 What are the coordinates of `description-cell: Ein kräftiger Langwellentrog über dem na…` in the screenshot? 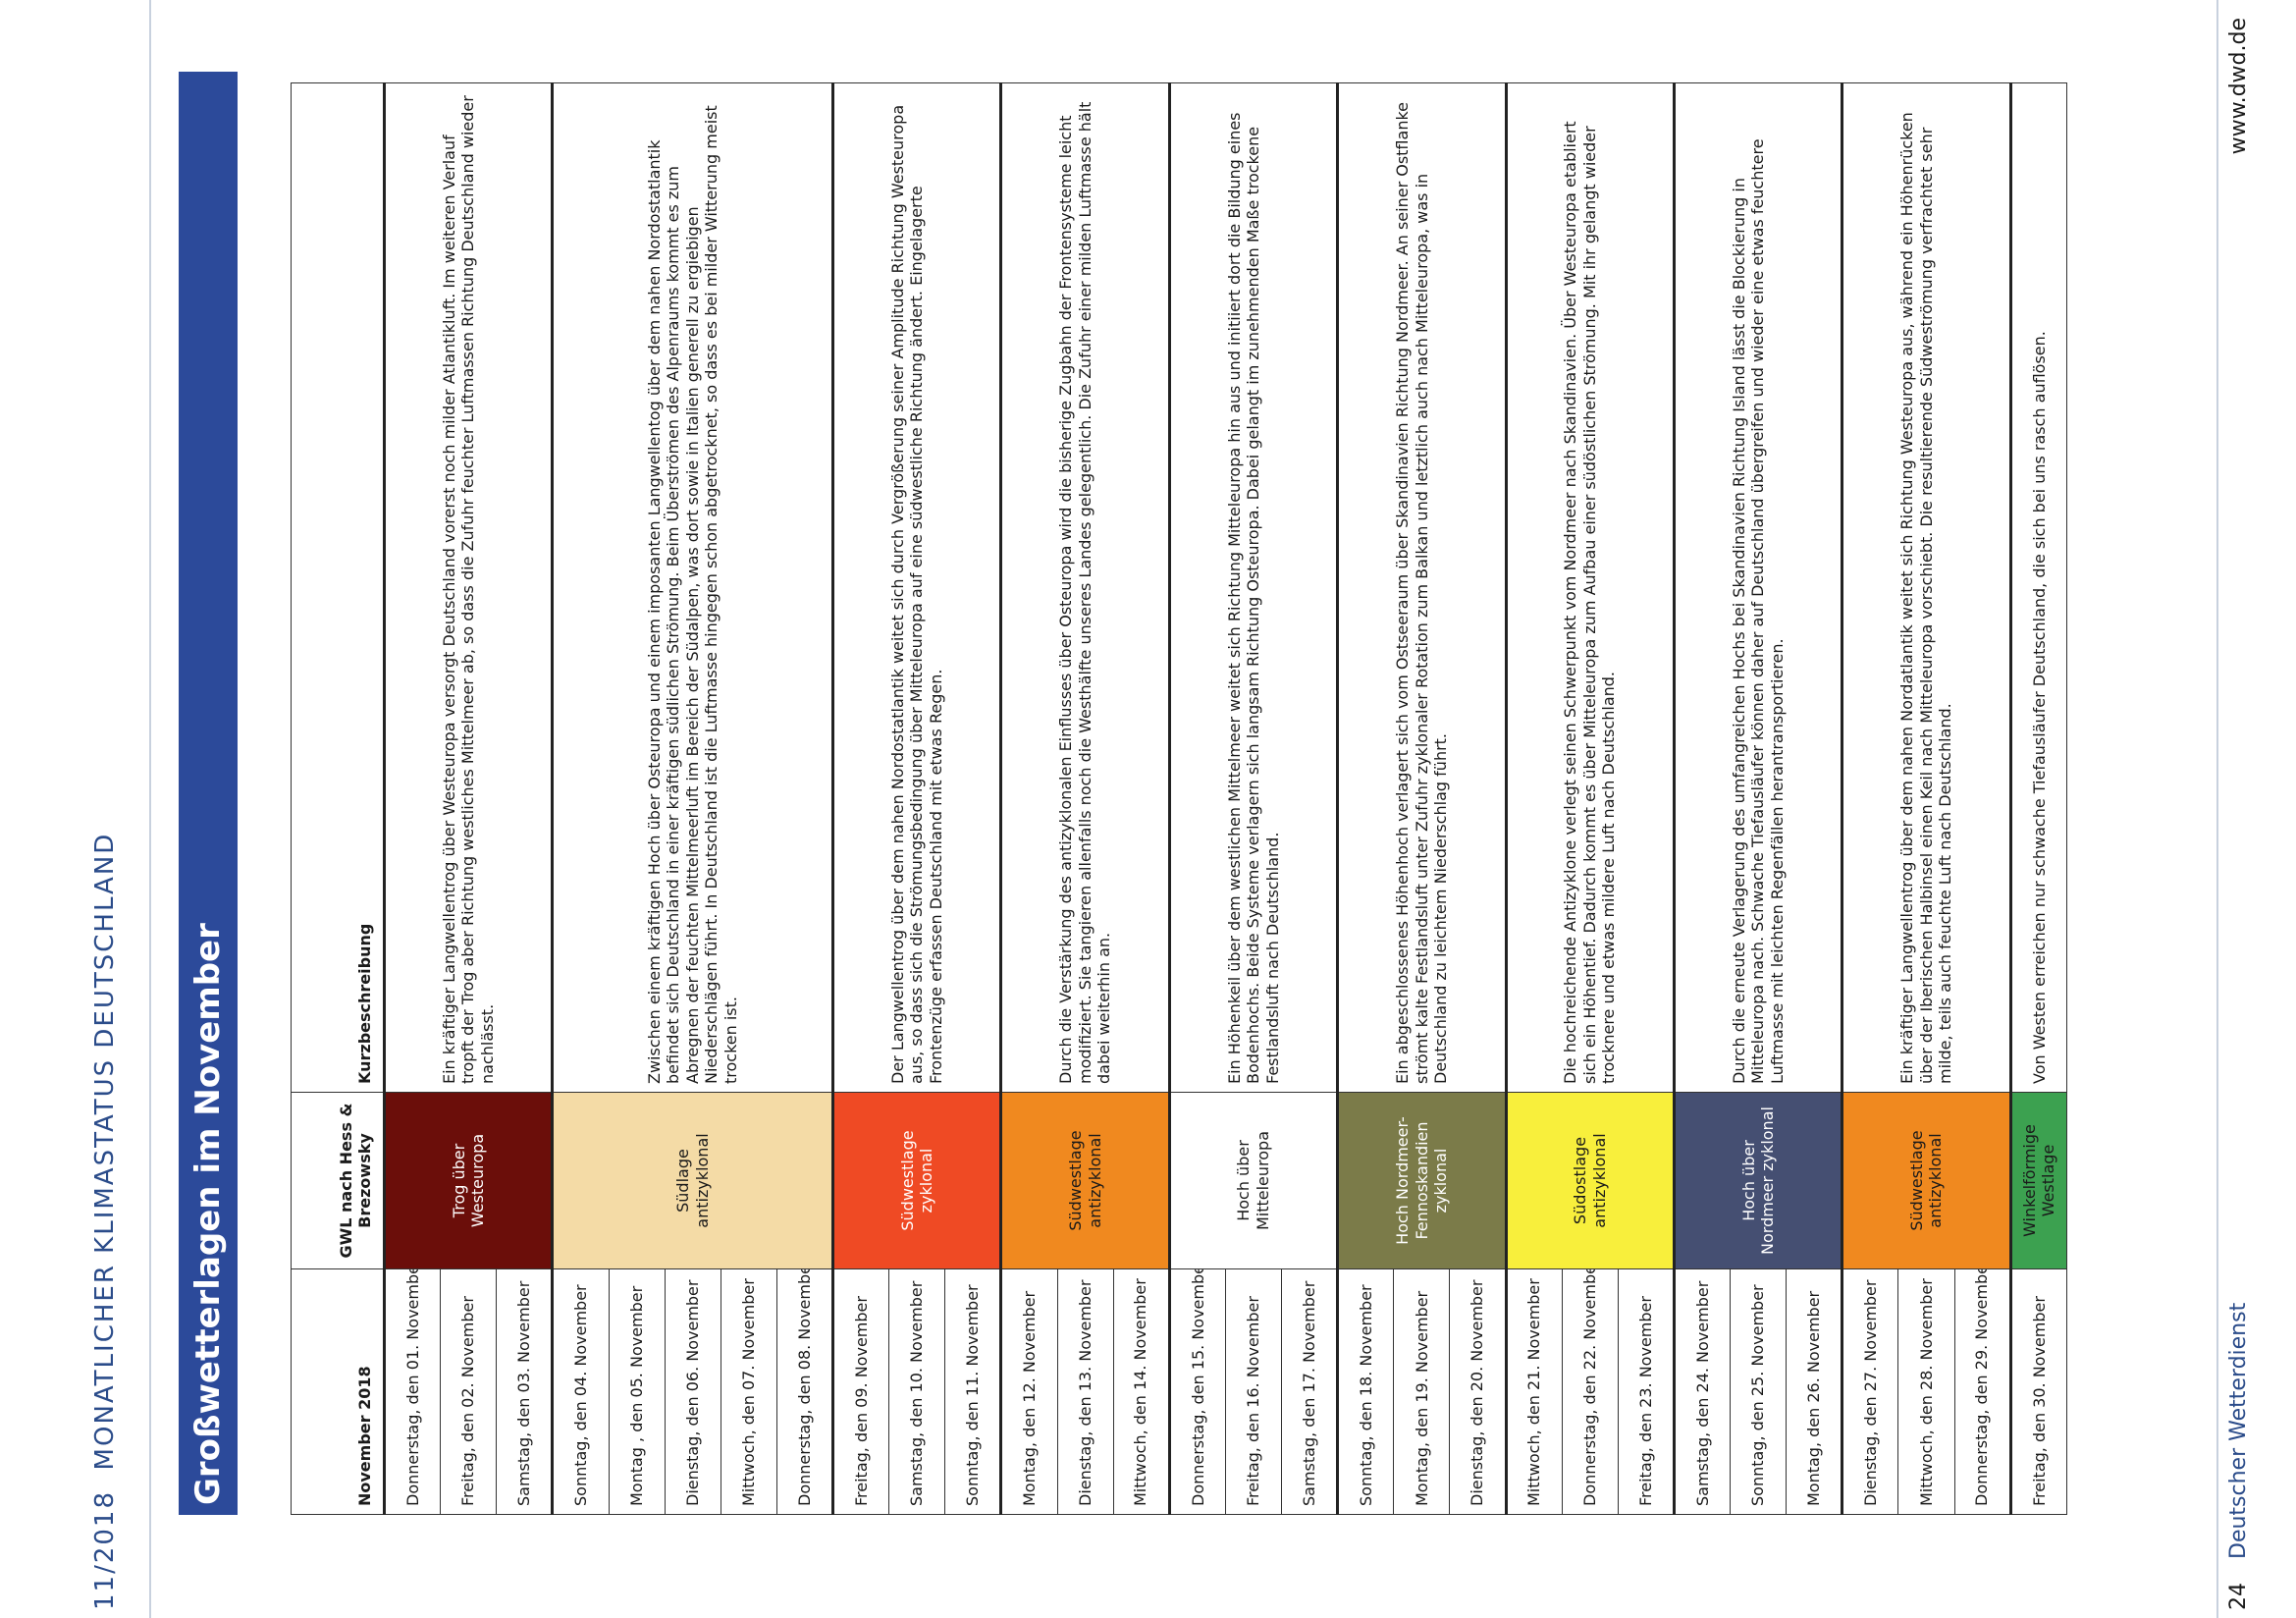 It's located at (1926, 587).